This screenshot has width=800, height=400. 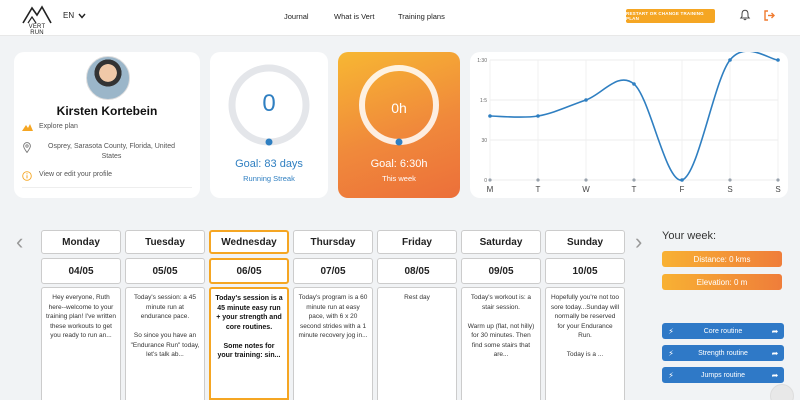 I want to click on strength-routine-label: Strength routine, so click(x=723, y=353).